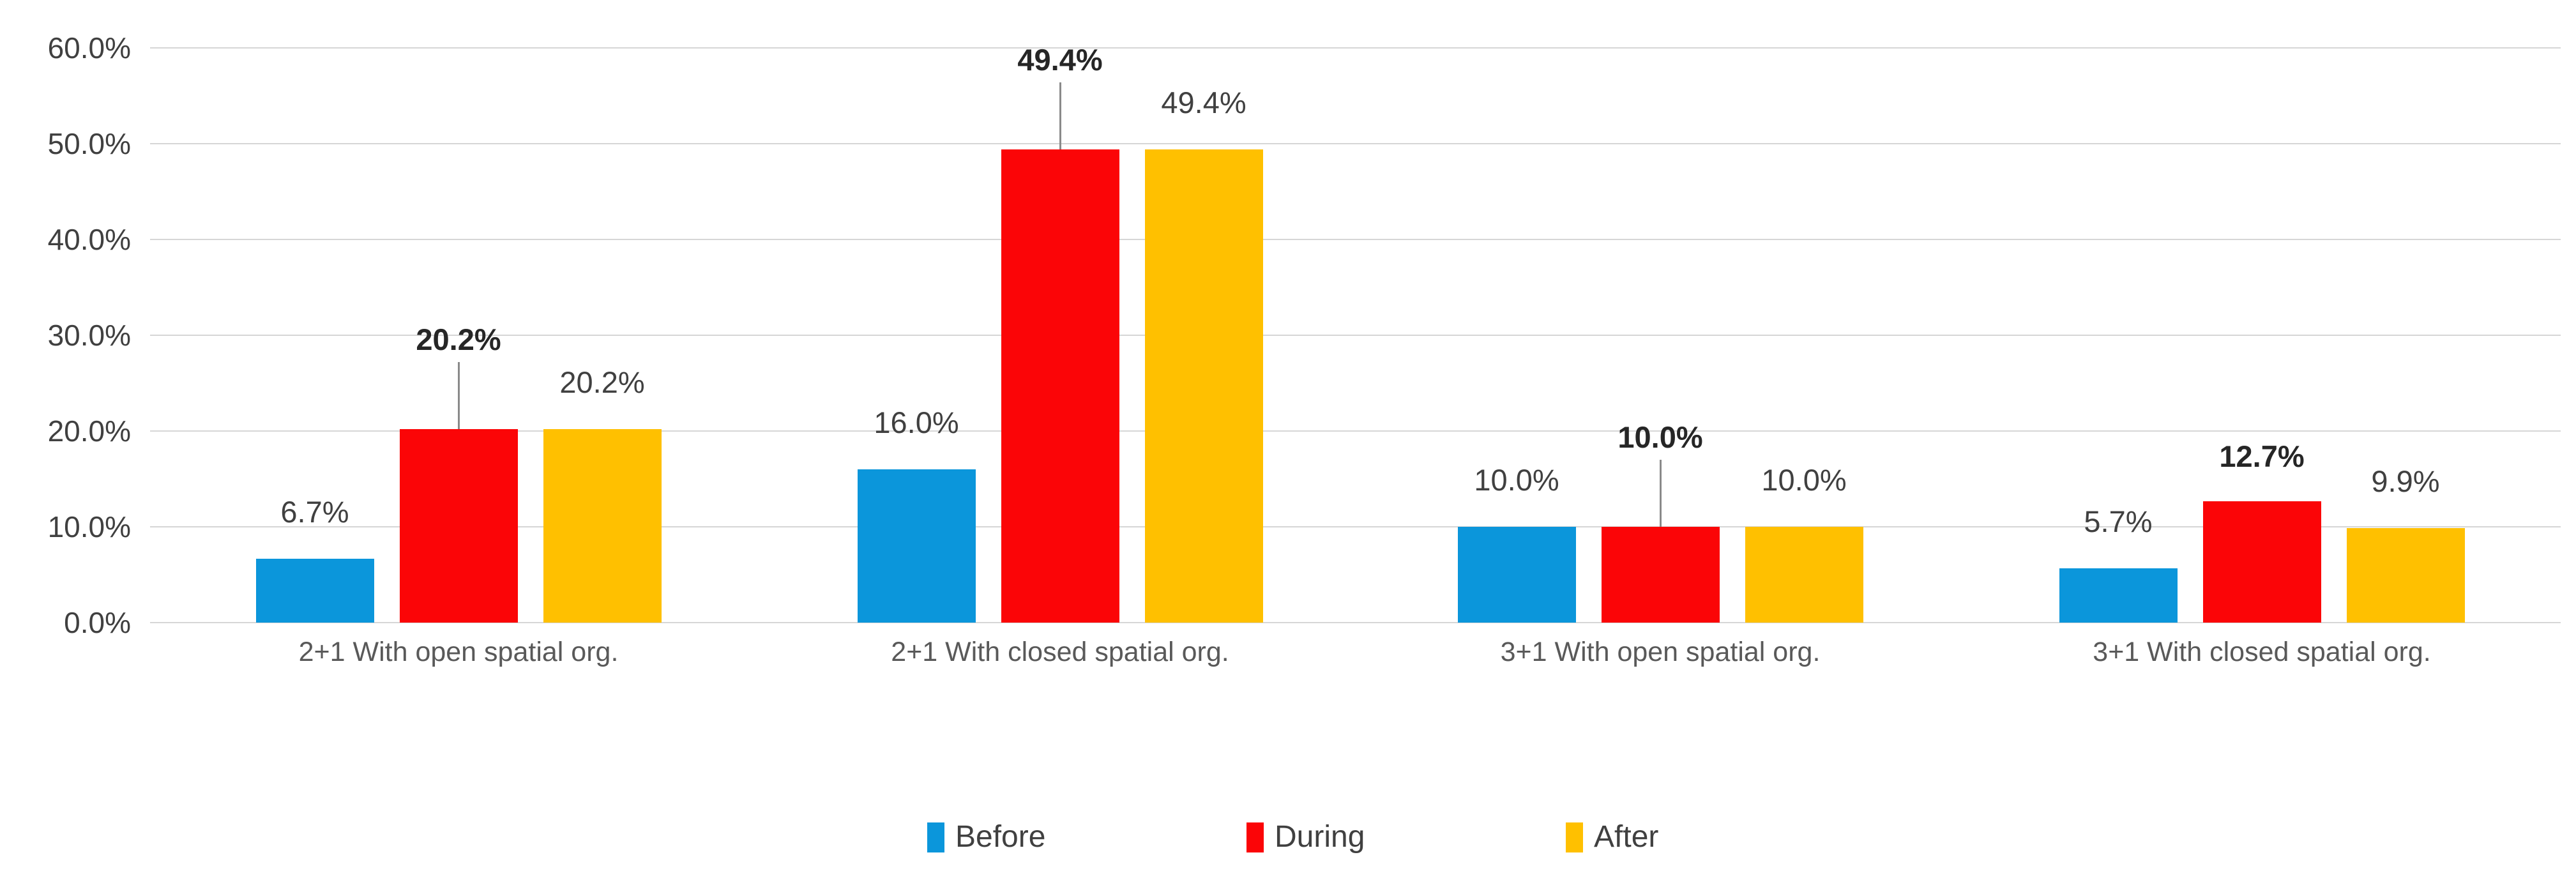 The height and width of the screenshot is (871, 2576). I want to click on legend-swatch-before, so click(936, 837).